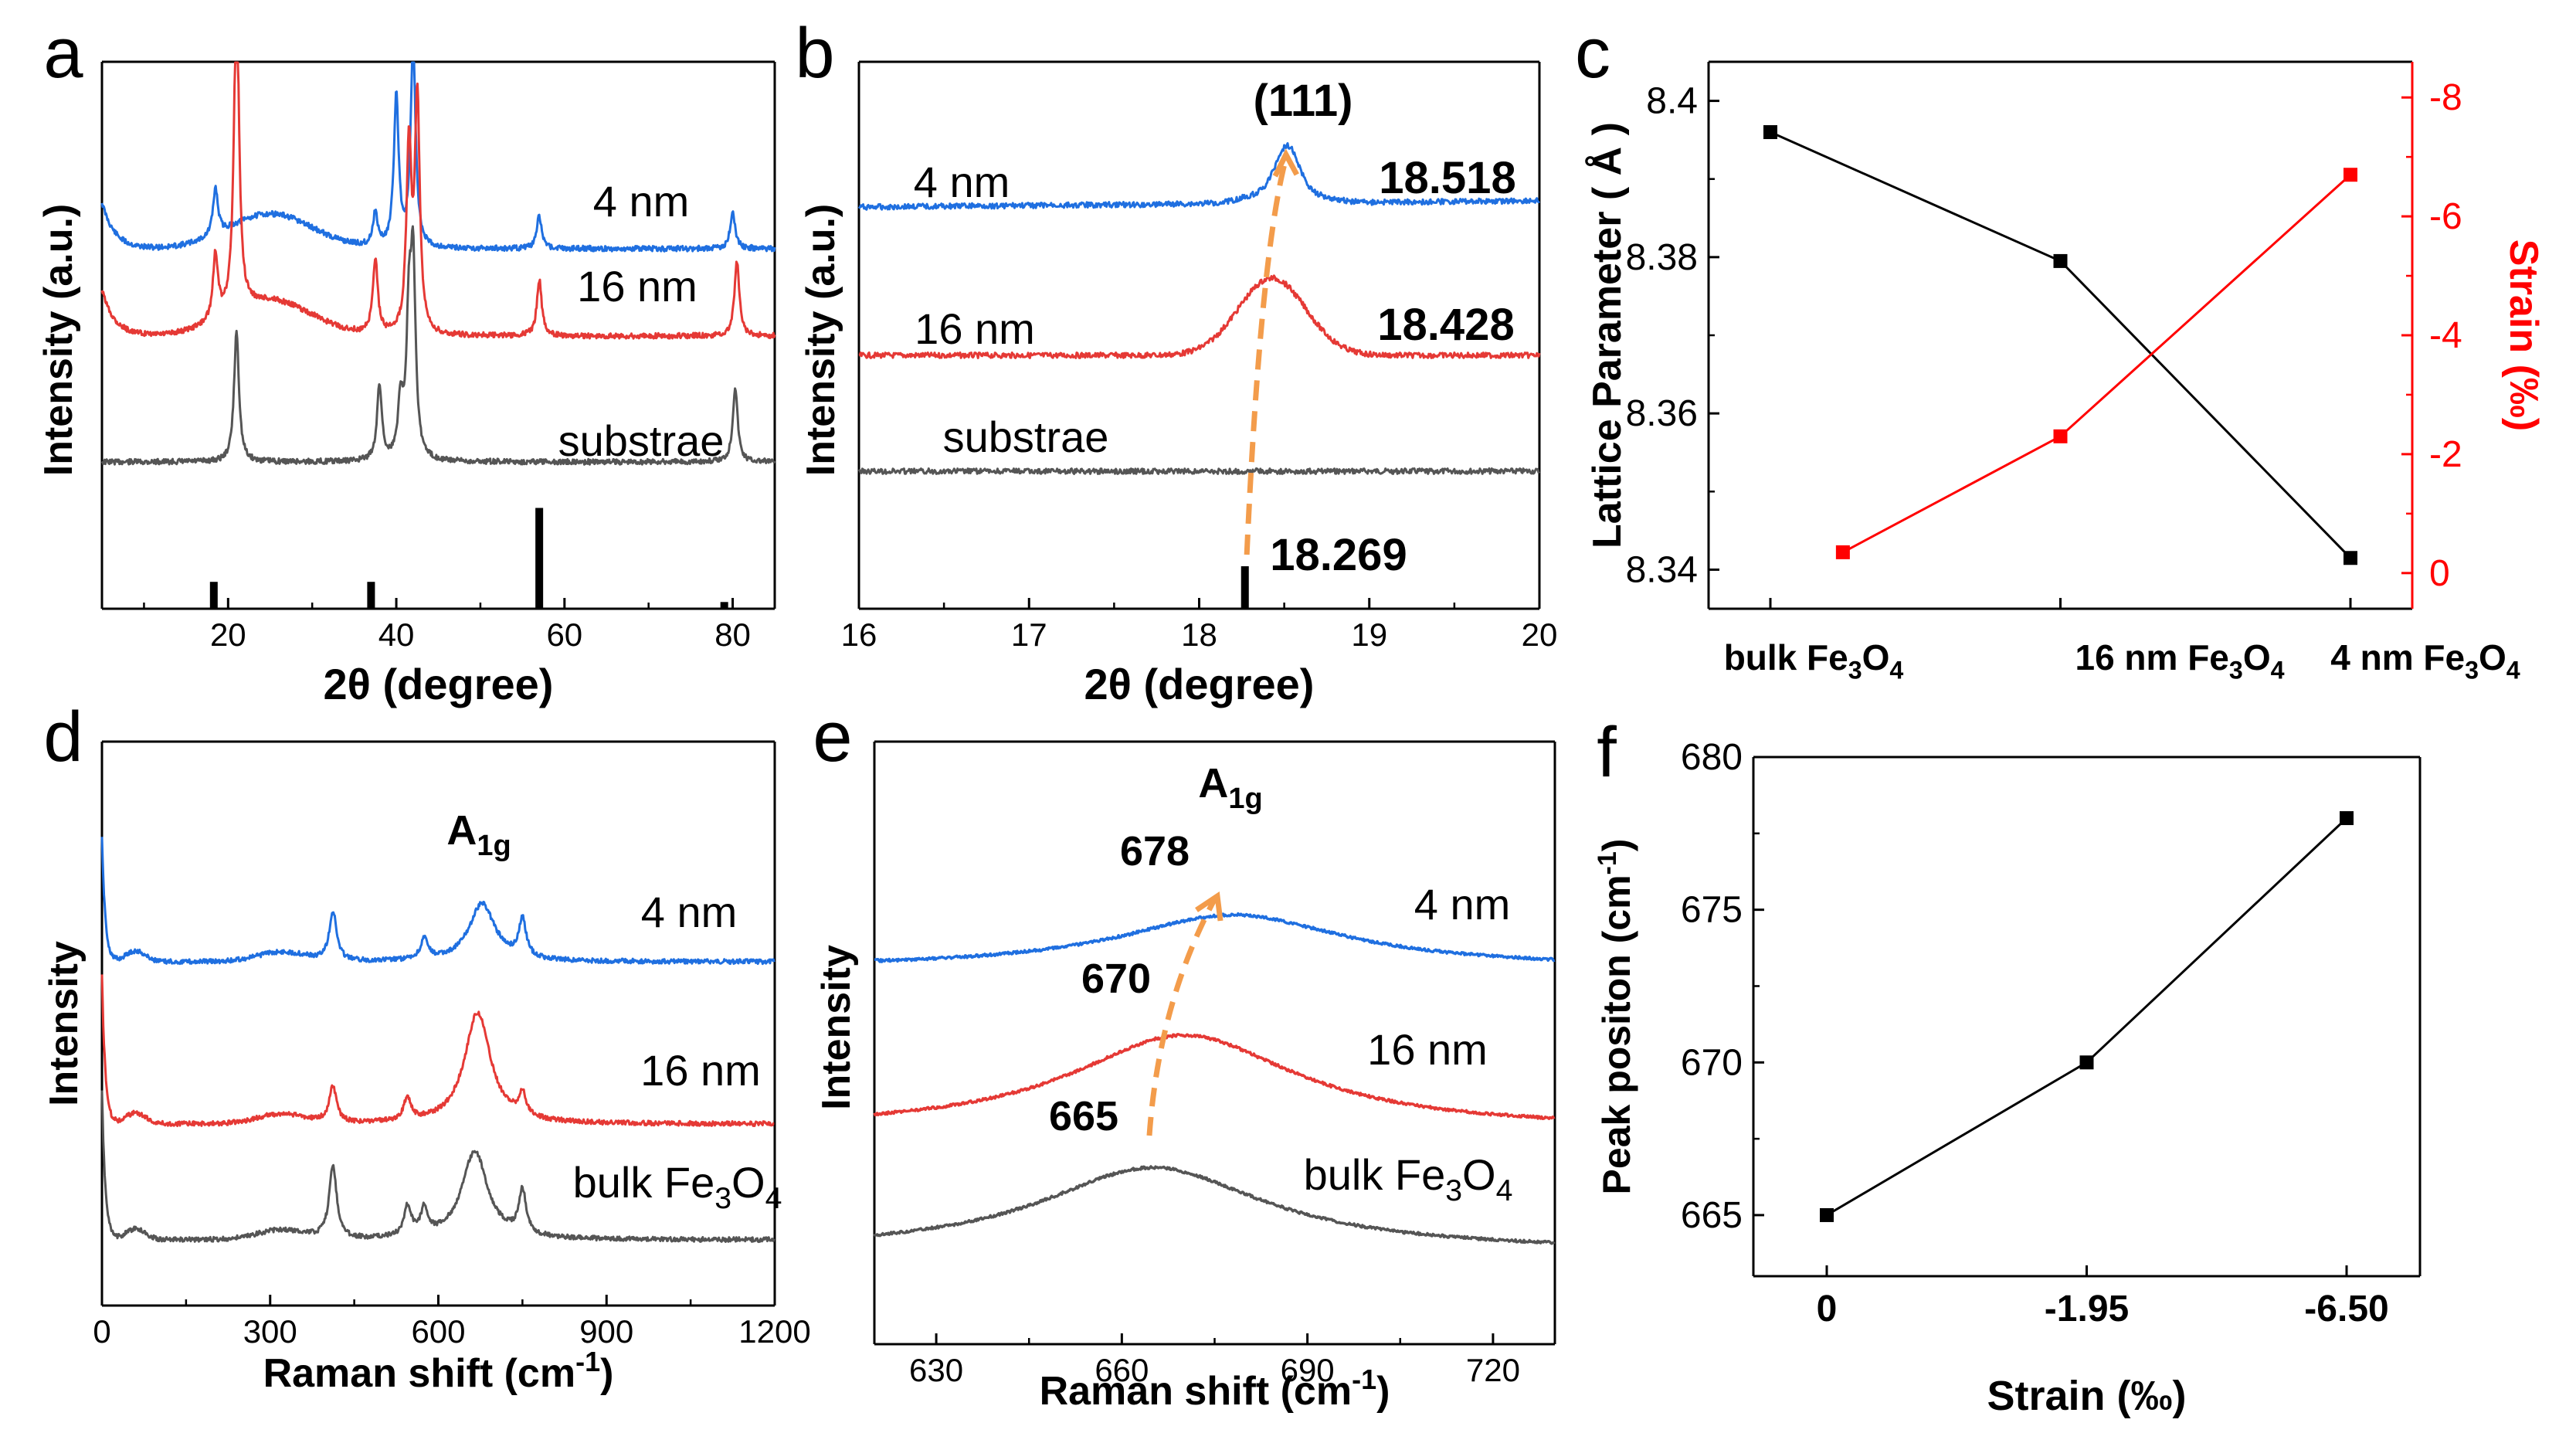  I want to click on panel-e-value-label-1: 670, so click(1116, 979).